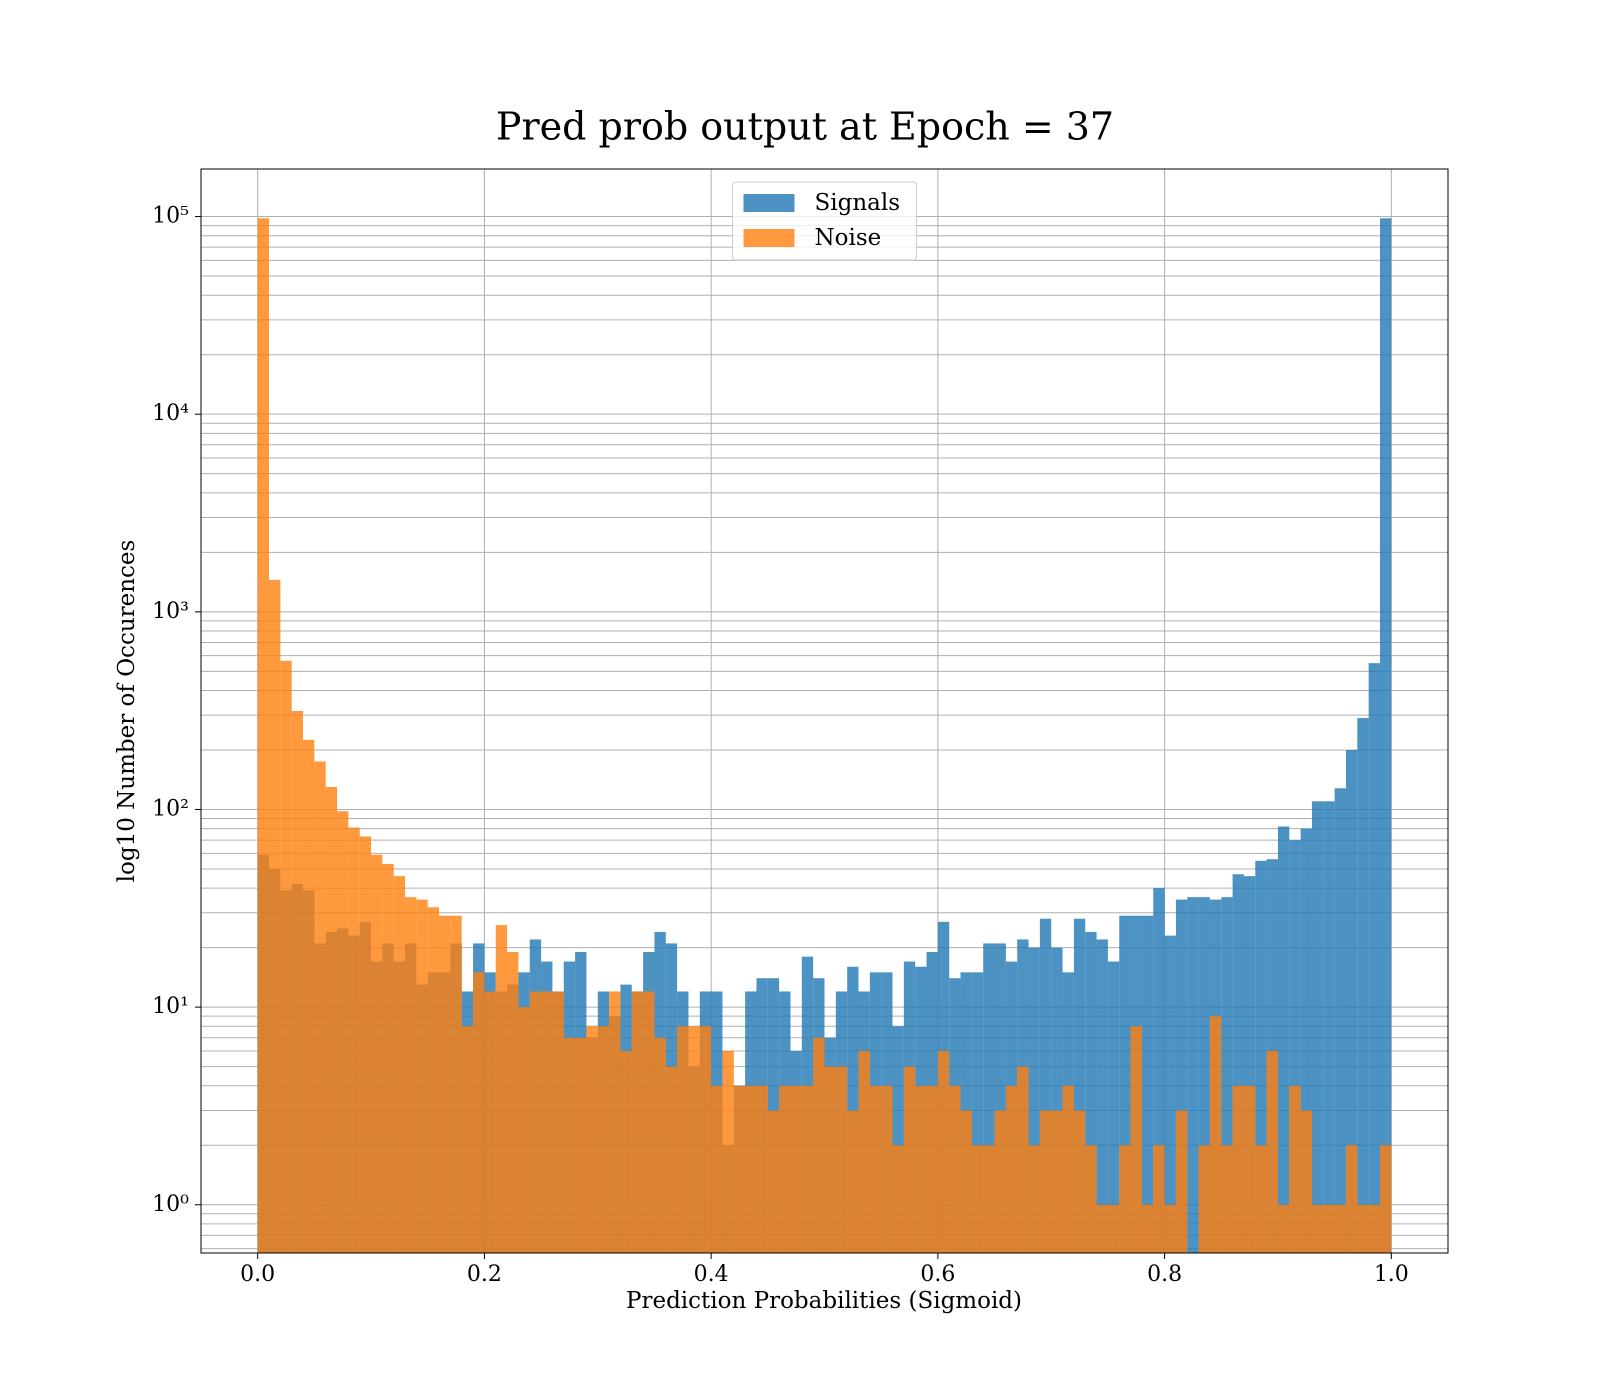 This screenshot has height=1400, width=1600. I want to click on x-axis-label: Prediction Probabilities (Sigmoid), so click(824, 1301).